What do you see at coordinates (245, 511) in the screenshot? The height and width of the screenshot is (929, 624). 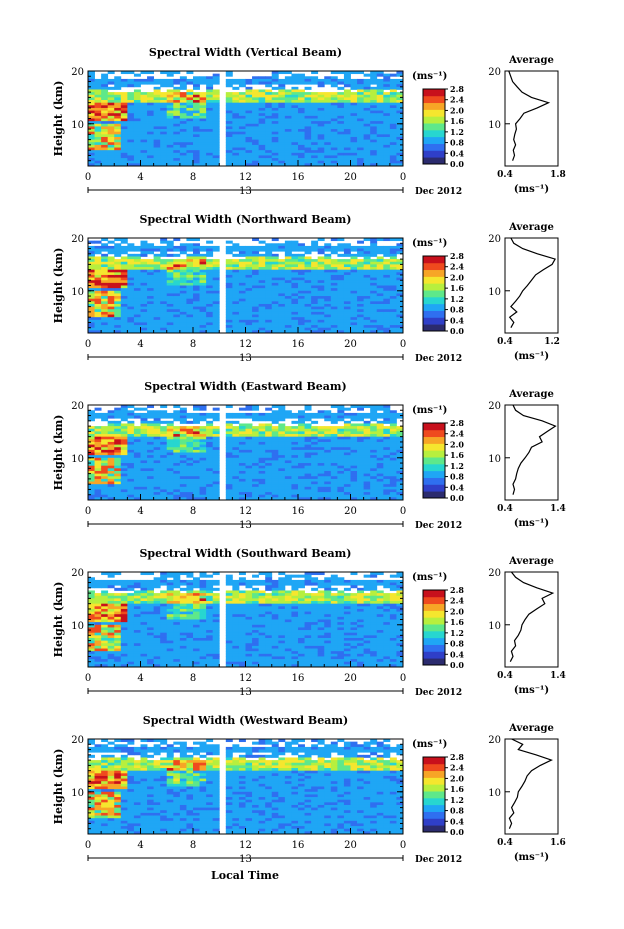 I see `x-tick-label: 12` at bounding box center [245, 511].